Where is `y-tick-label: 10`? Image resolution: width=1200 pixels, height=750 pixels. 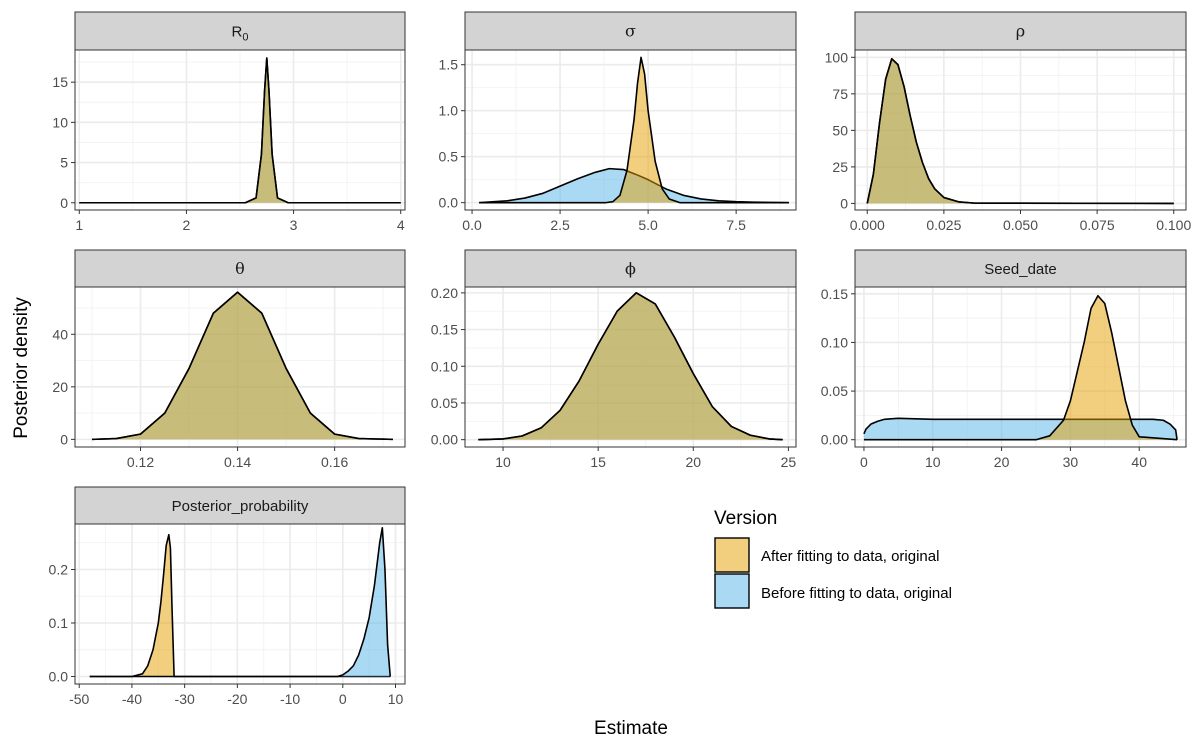
y-tick-label: 10 is located at coordinates (60, 122).